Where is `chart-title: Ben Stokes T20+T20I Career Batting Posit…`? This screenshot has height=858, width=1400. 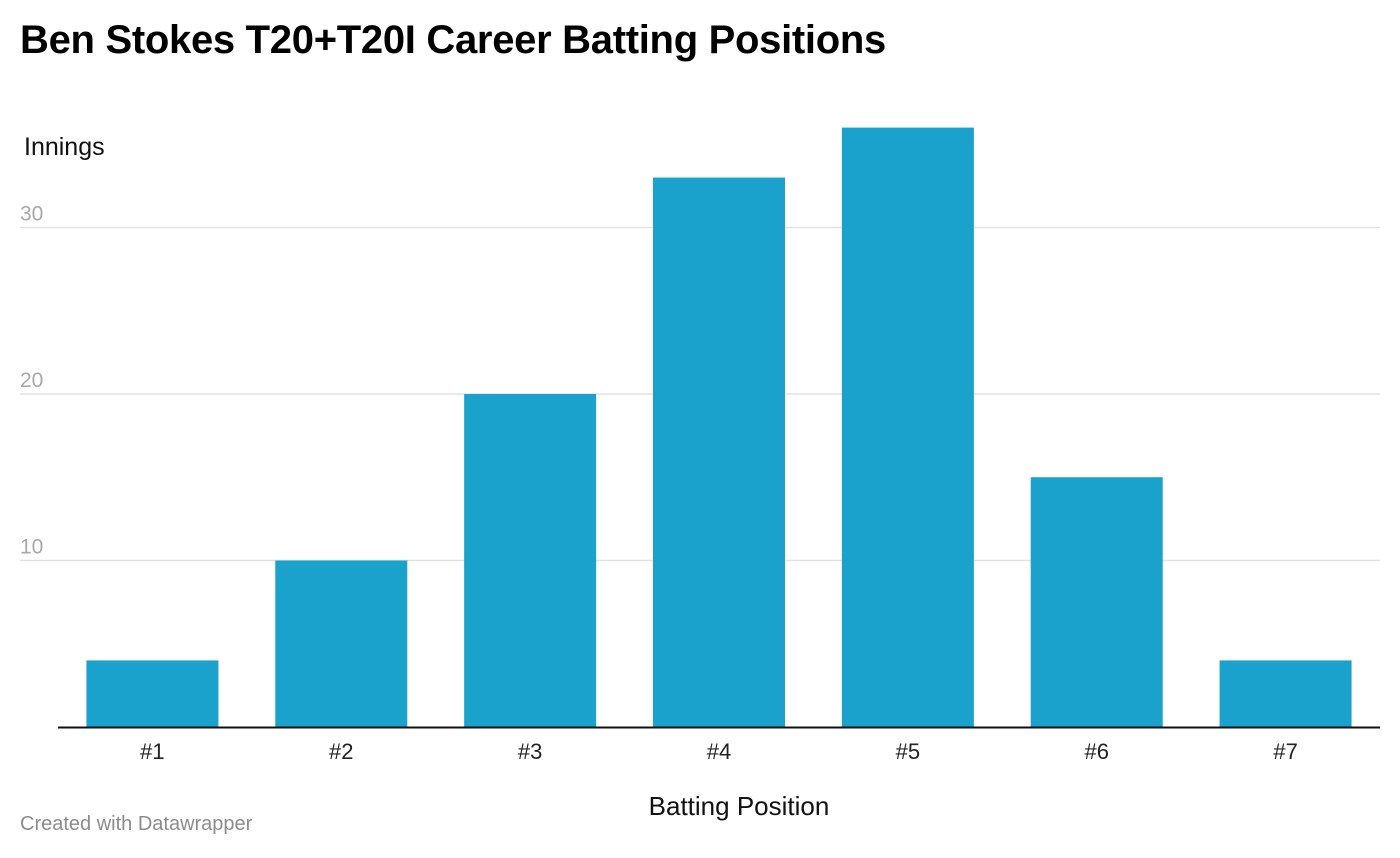
chart-title: Ben Stokes T20+T20I Career Batting Posit… is located at coordinates (453, 40).